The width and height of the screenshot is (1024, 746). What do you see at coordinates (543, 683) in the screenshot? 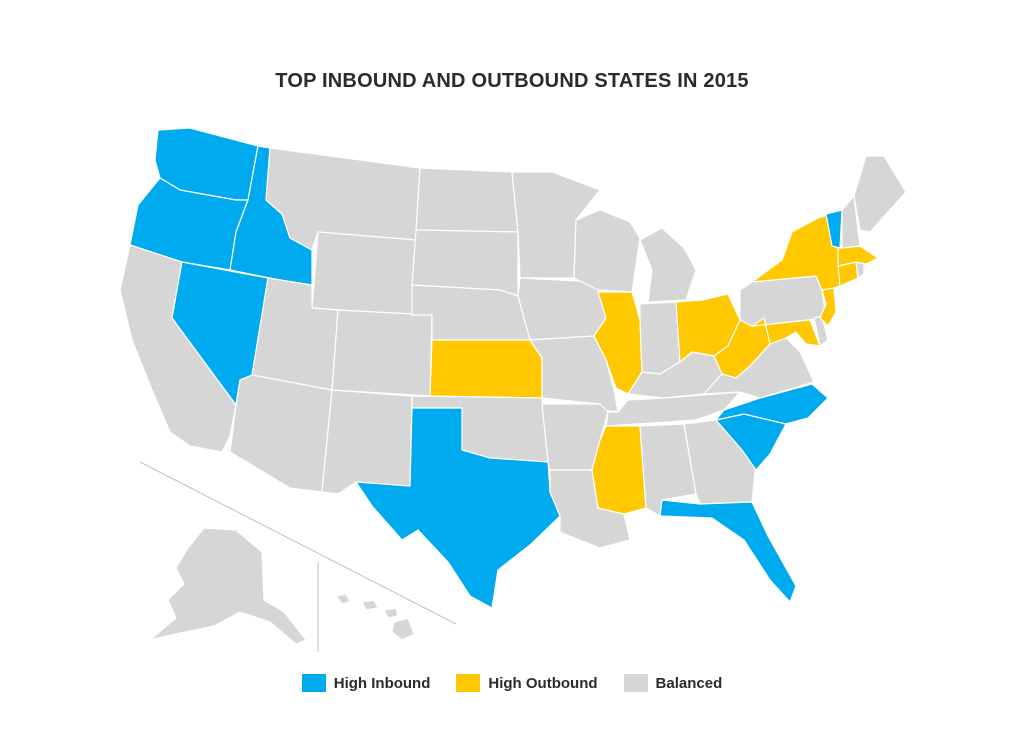
I see `legend-label-outbound: High Outbound` at bounding box center [543, 683].